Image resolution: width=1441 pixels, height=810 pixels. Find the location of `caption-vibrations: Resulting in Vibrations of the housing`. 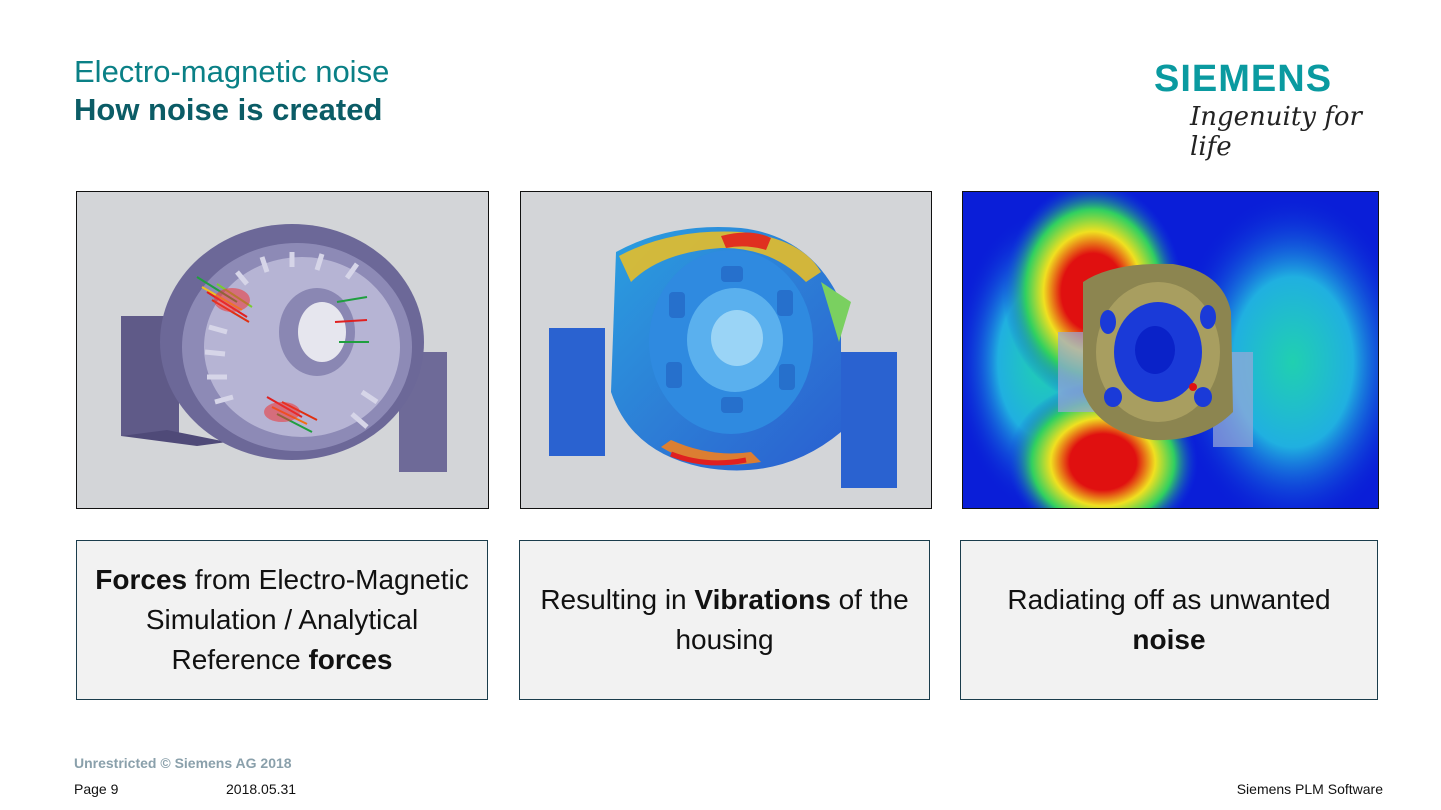

caption-vibrations: Resulting in Vibrations of the housing is located at coordinates (724, 620).